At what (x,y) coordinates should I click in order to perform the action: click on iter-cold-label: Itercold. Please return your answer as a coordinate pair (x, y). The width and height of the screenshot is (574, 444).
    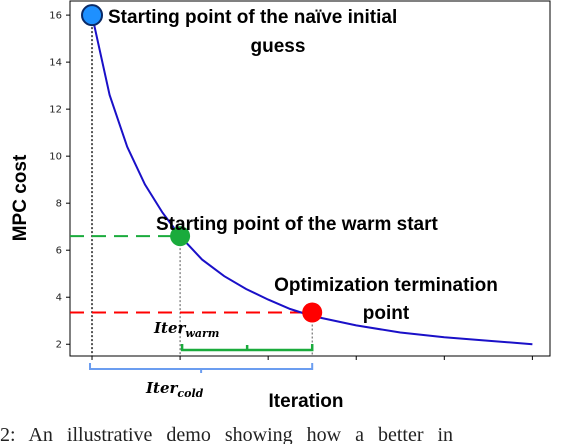
    Looking at the image, I should click on (174, 389).